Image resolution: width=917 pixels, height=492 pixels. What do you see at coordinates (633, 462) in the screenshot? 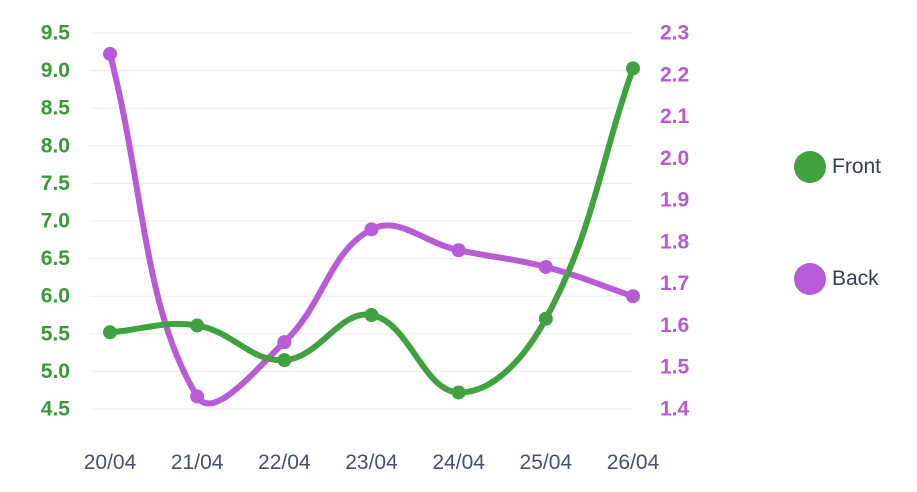
I see `svg-text: 26/04` at bounding box center [633, 462].